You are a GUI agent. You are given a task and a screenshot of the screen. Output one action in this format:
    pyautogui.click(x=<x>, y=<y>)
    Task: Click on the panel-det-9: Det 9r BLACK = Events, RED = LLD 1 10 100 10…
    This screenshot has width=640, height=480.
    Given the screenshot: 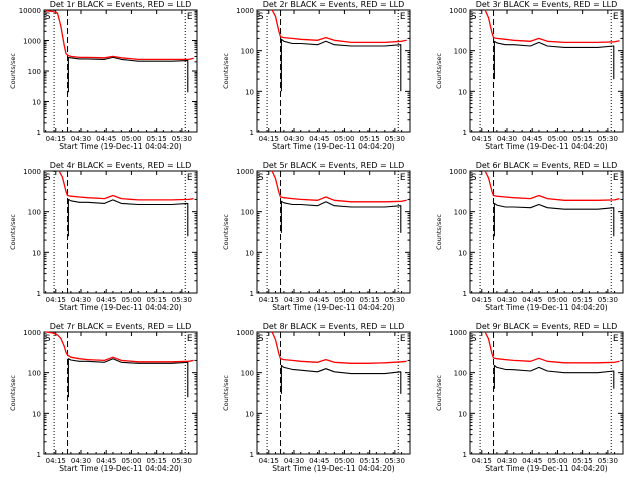 What is the action you would take?
    pyautogui.click(x=529, y=397)
    